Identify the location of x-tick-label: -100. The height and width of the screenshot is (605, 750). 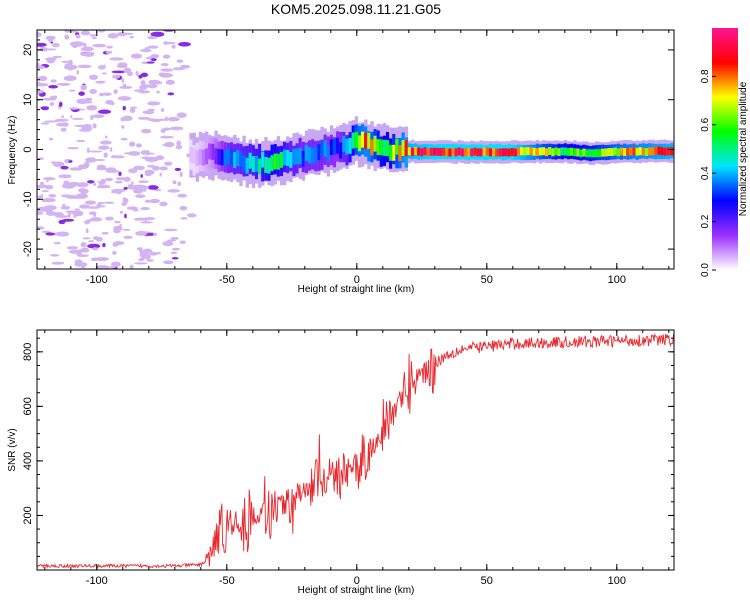
(97, 280).